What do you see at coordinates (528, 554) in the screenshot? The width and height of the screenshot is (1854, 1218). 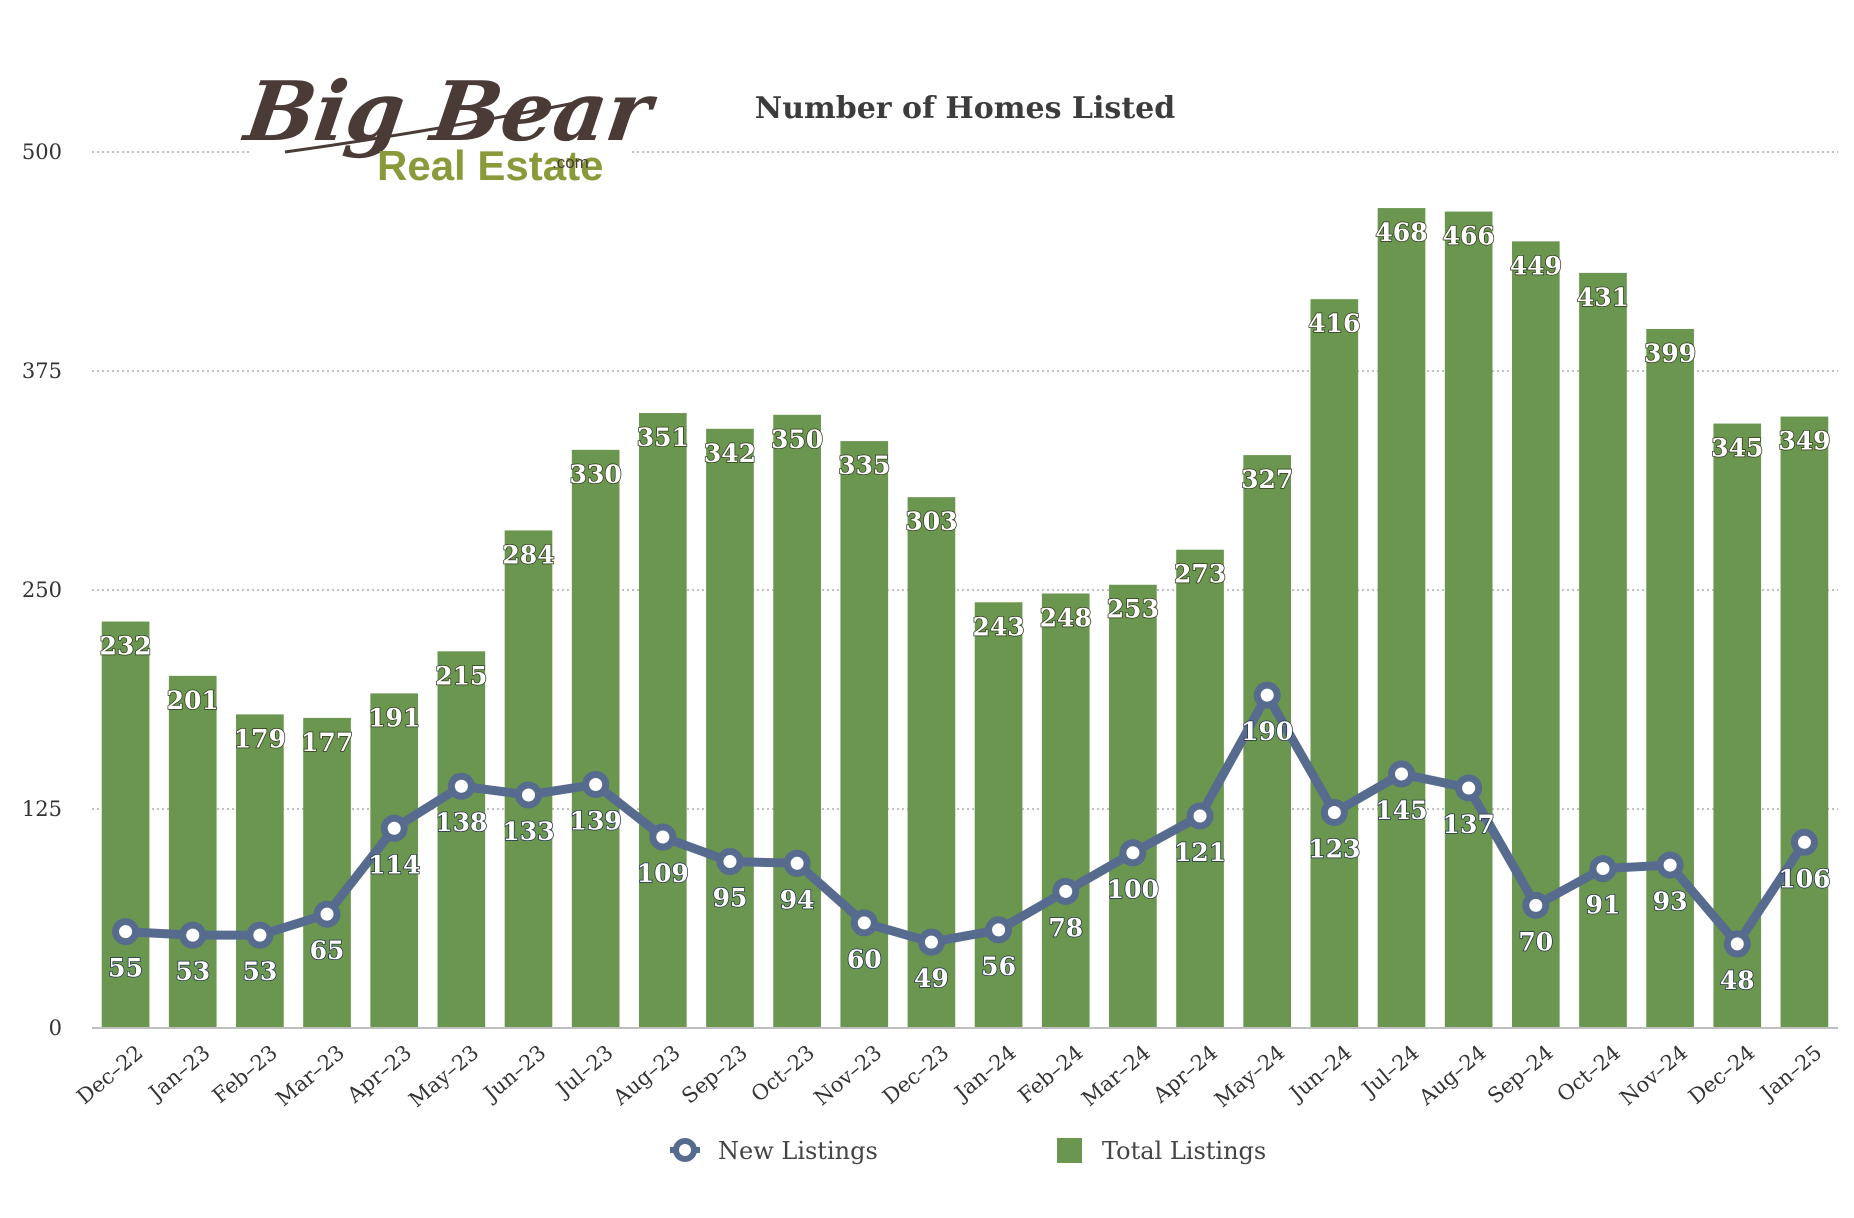 I see `bar-data-label: 284` at bounding box center [528, 554].